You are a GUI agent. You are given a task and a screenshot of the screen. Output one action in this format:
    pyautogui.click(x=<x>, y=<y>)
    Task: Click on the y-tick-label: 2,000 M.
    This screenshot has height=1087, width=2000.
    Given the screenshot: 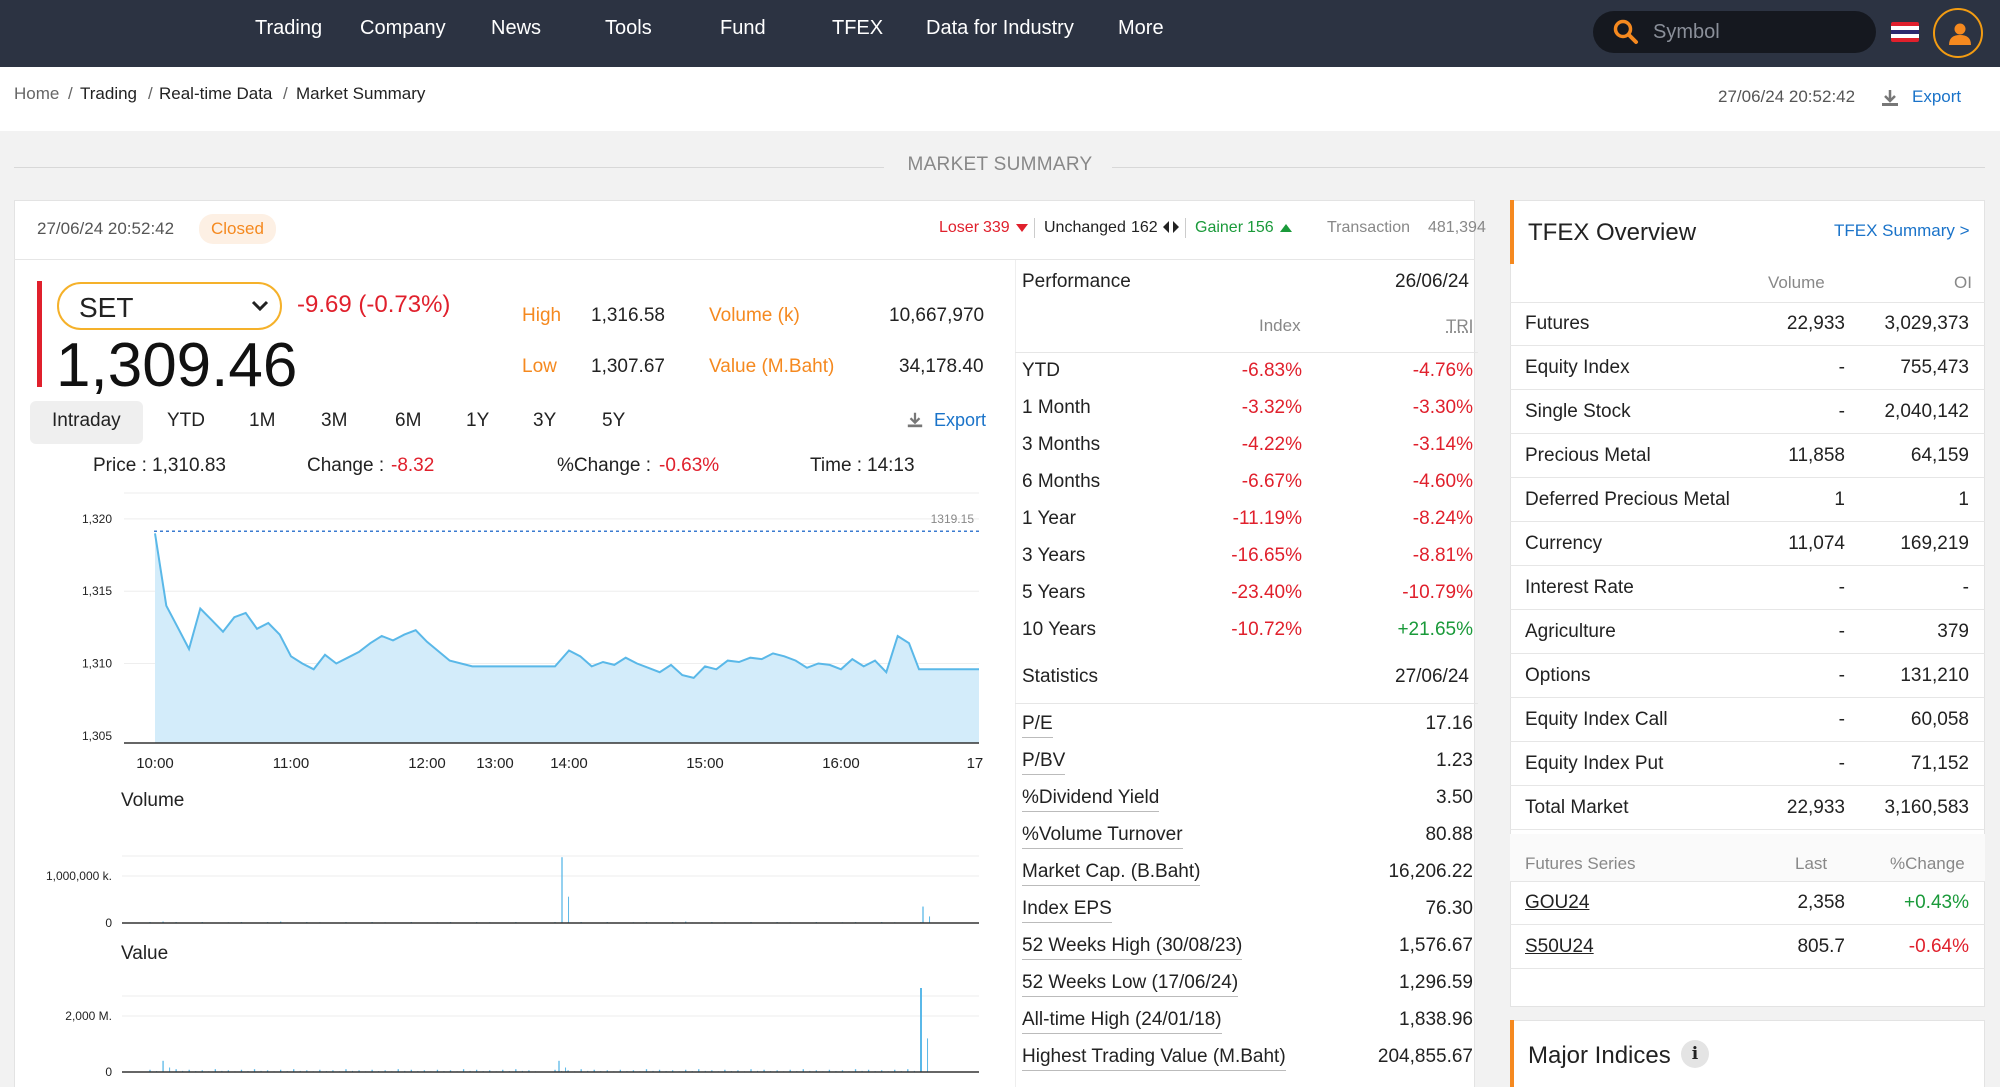 What is the action you would take?
    pyautogui.click(x=88, y=1016)
    